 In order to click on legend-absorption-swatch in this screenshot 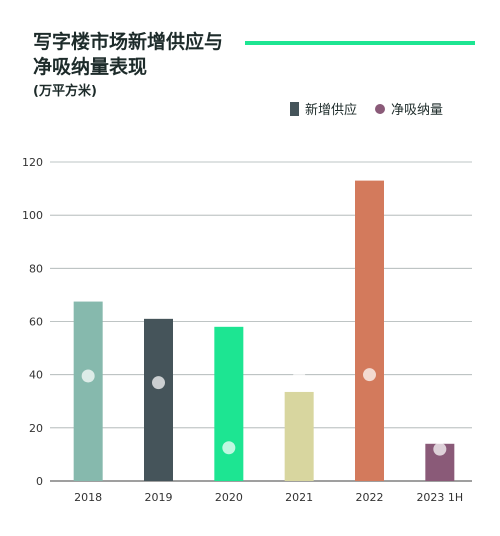, I will do `click(380, 108)`.